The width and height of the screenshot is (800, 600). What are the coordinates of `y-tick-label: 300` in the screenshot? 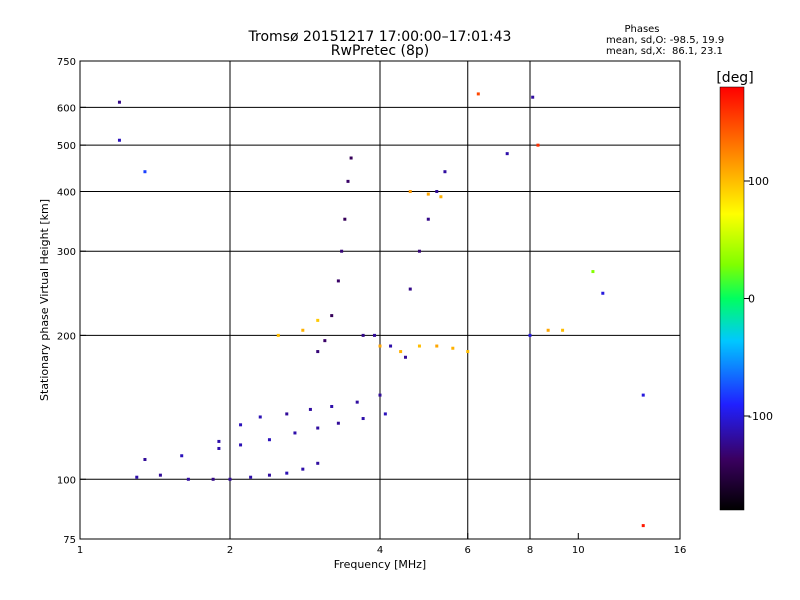 It's located at (66, 252).